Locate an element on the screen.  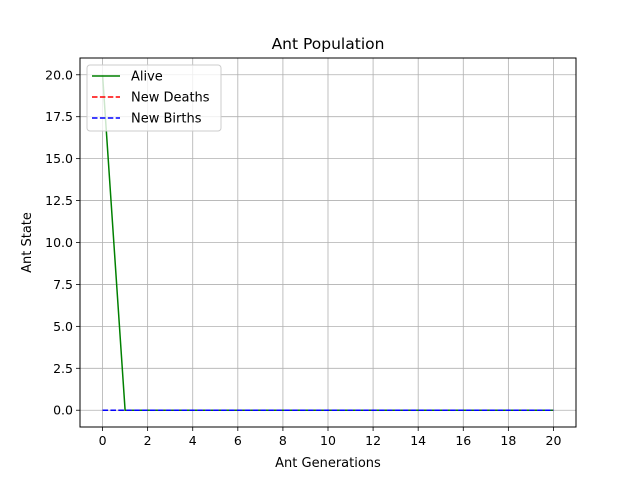
y-tick-label: 12.5 is located at coordinates (59, 200).